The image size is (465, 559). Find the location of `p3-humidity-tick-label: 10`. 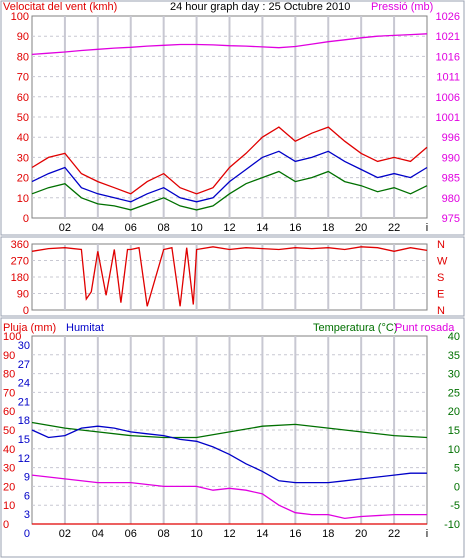

p3-humidity-tick-label: 10 is located at coordinates (9, 506).